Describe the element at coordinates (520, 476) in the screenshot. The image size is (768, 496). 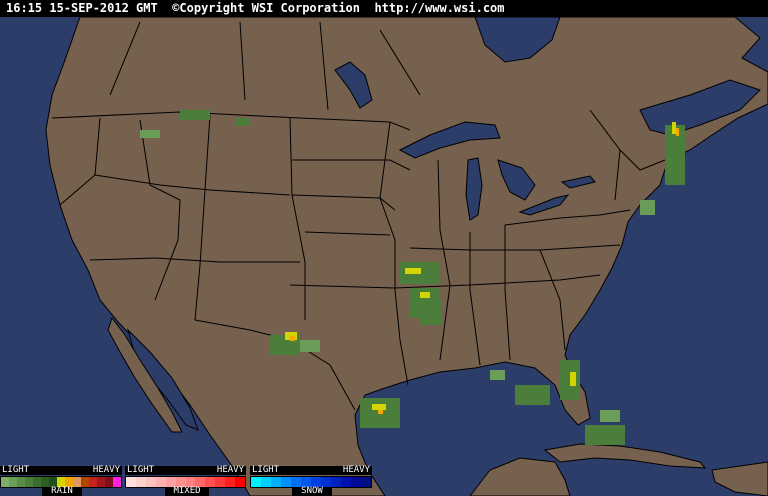
I see `yucatan` at that location.